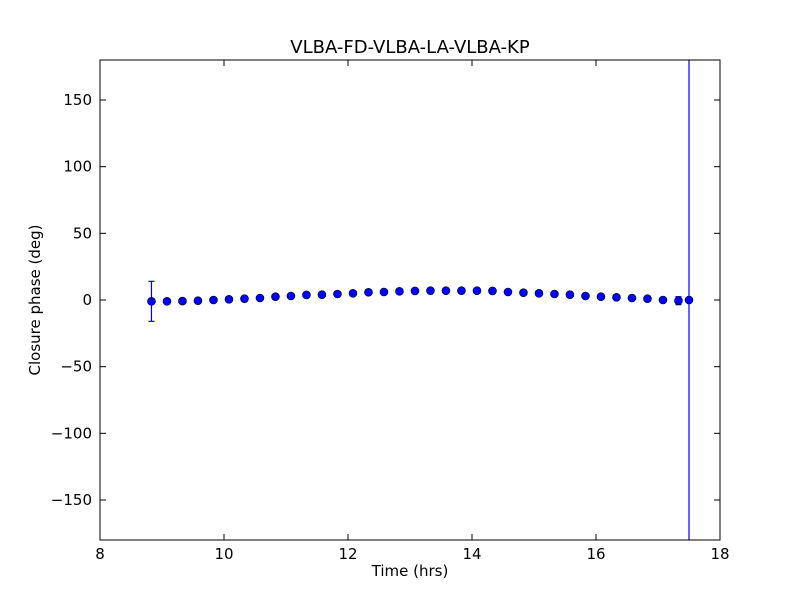 The height and width of the screenshot is (605, 800). What do you see at coordinates (35, 300) in the screenshot?
I see `y-axis-label: Closure phase (deg)` at bounding box center [35, 300].